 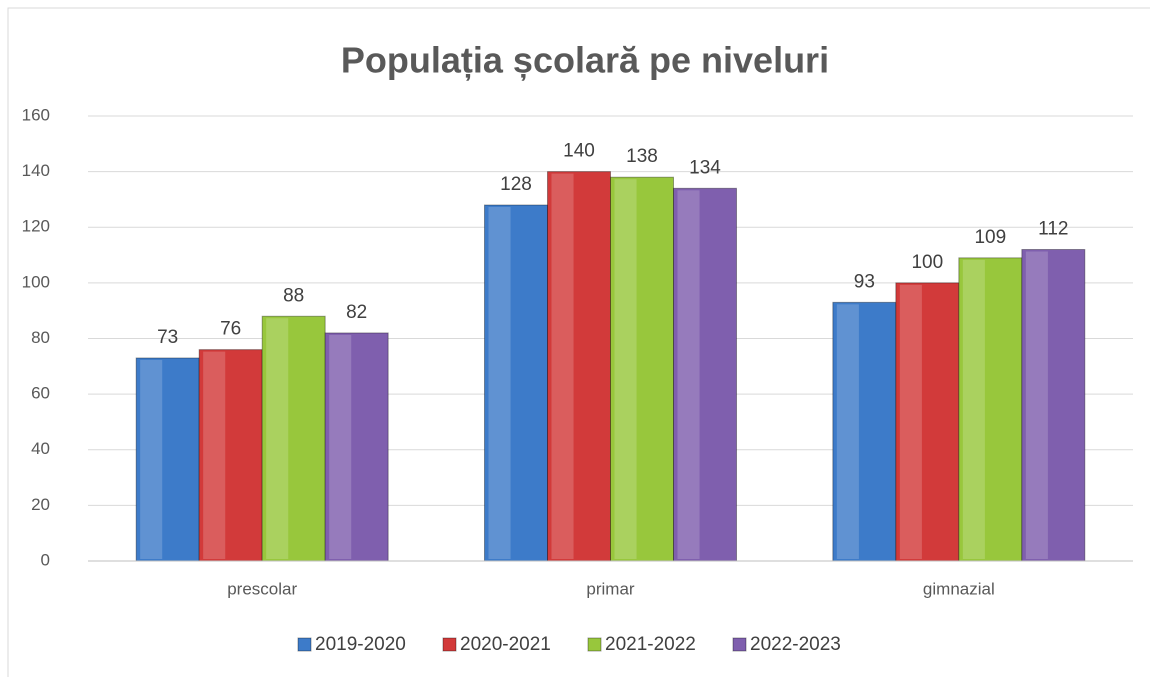 I want to click on y-tick-label: 40, so click(x=40, y=448).